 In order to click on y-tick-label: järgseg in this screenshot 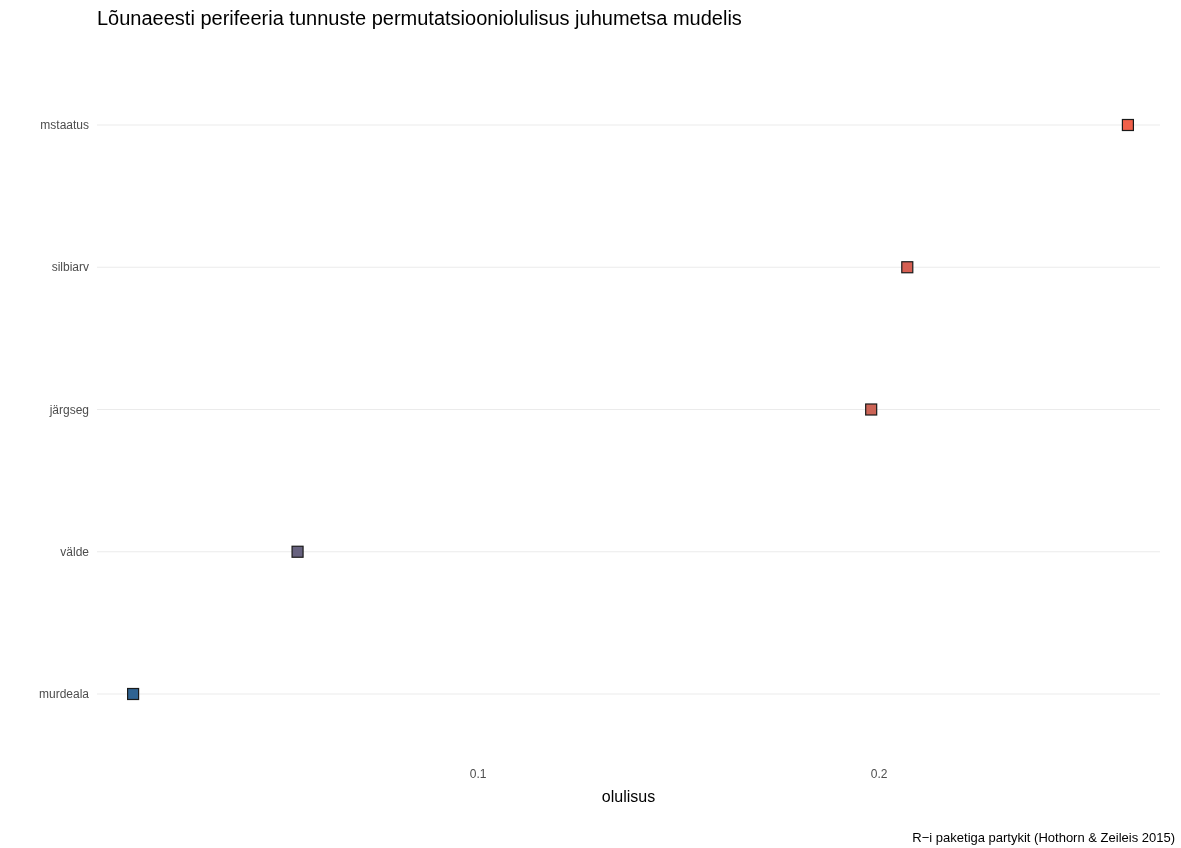, I will do `click(68, 409)`.